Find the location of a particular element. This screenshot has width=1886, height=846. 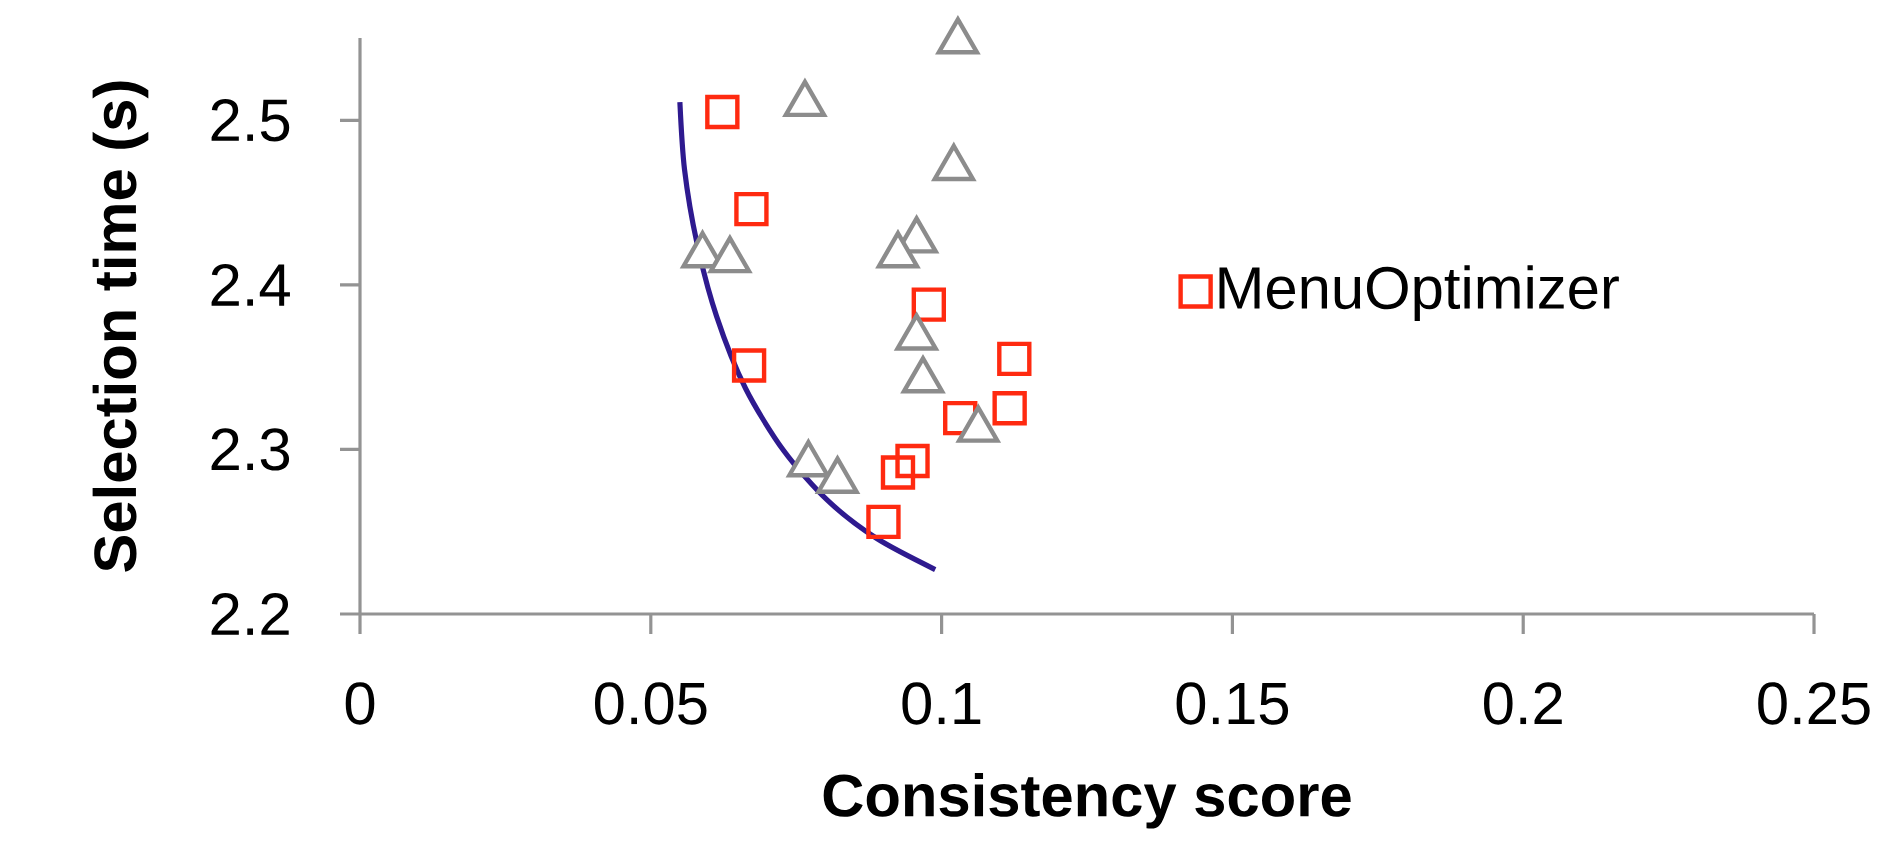

y-axis-title: Selection time (s) is located at coordinates (120, 326).